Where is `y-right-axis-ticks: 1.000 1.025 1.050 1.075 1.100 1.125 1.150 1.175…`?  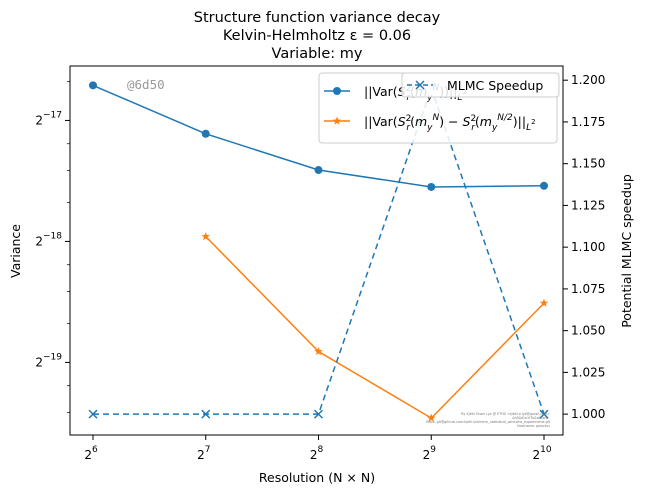
y-right-axis-ticks: 1.000 1.025 1.050 1.075 1.100 1.125 1.150 1.175… is located at coordinates (584, 247).